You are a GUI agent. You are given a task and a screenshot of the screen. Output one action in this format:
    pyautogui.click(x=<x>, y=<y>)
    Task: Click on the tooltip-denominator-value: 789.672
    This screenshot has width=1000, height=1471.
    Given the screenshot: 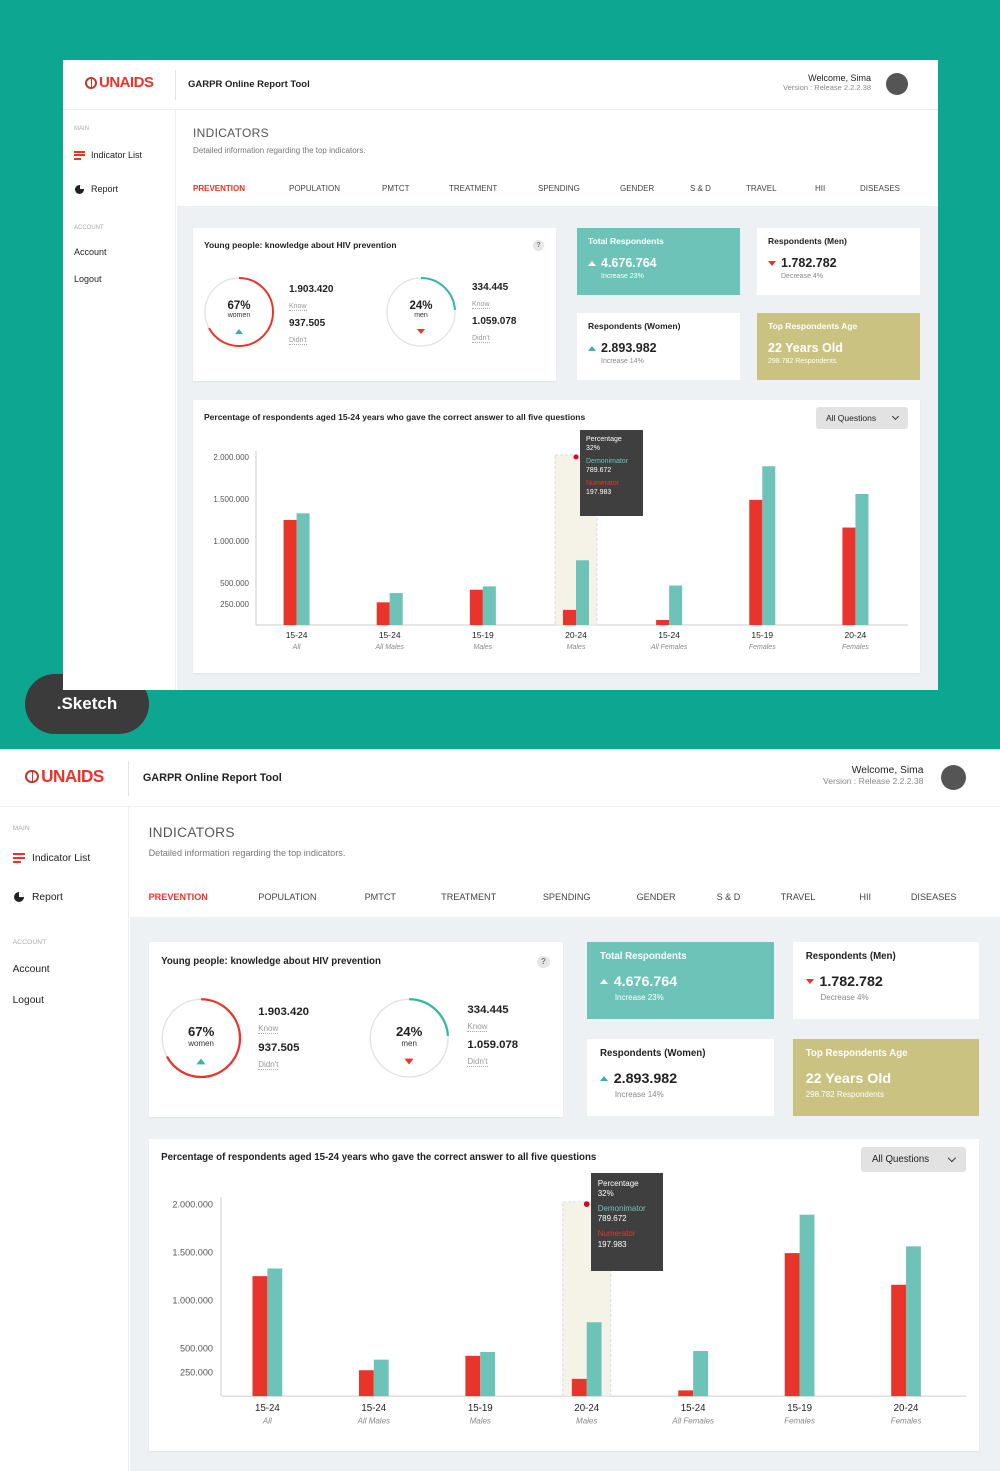 What is the action you would take?
    pyautogui.click(x=612, y=1219)
    